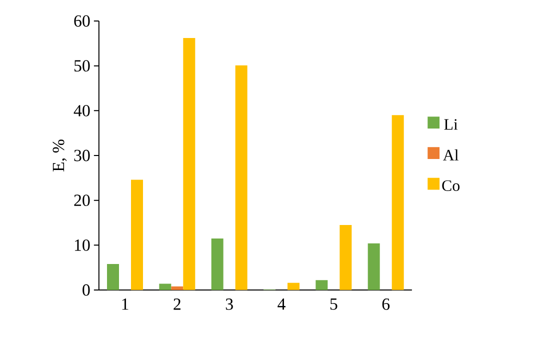 The height and width of the screenshot is (349, 550). Describe the element at coordinates (386, 304) in the screenshot. I see `x-tick-label: 6` at that location.